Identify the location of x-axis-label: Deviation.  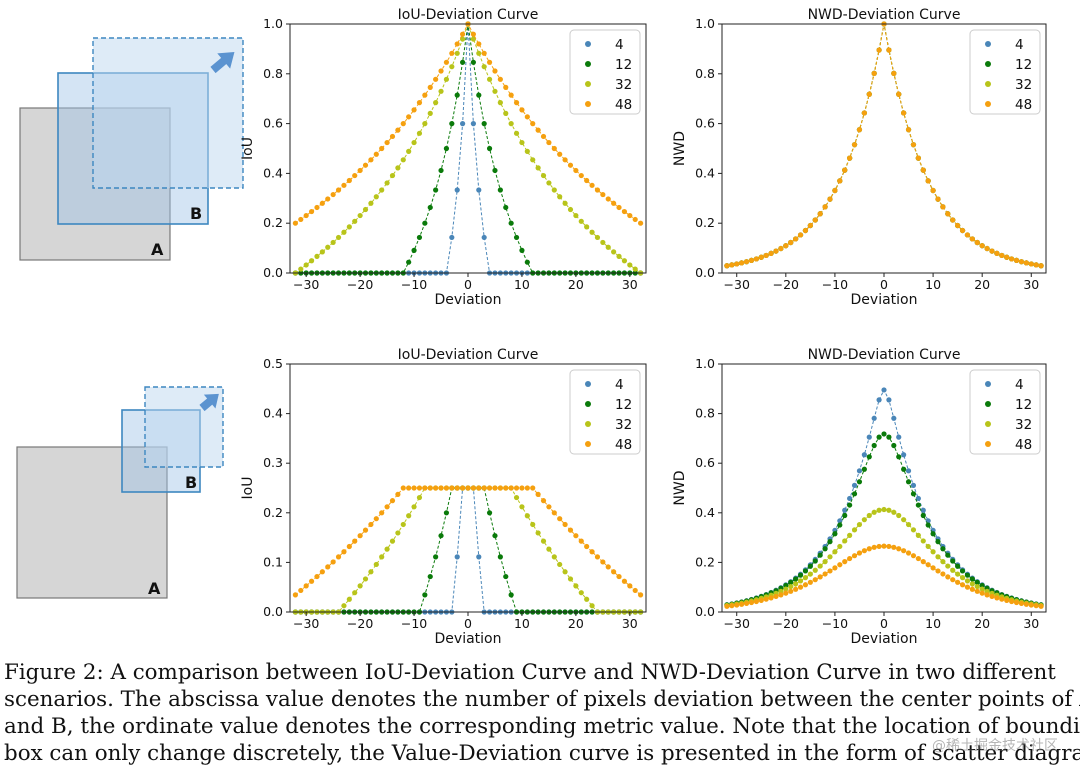
(468, 639).